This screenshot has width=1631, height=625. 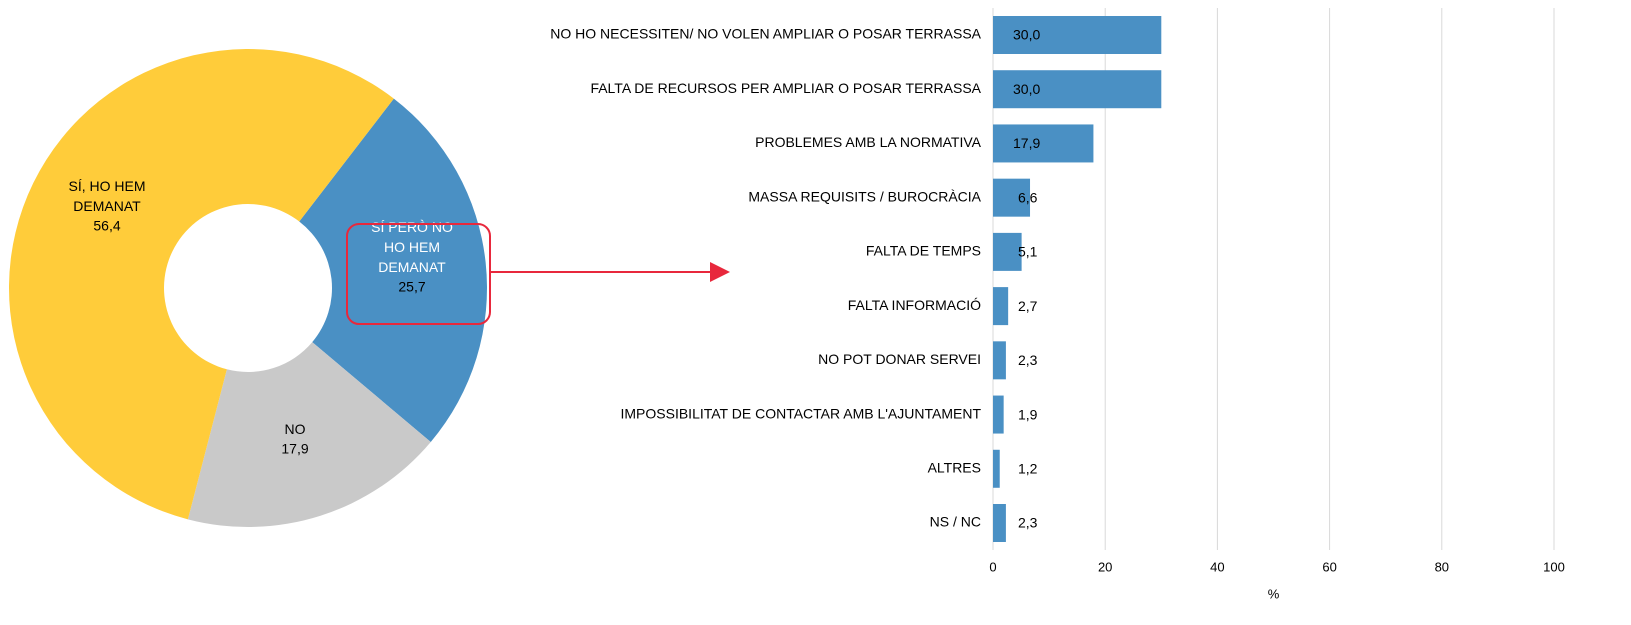 I want to click on x-tick-label: 60, so click(x=1329, y=566).